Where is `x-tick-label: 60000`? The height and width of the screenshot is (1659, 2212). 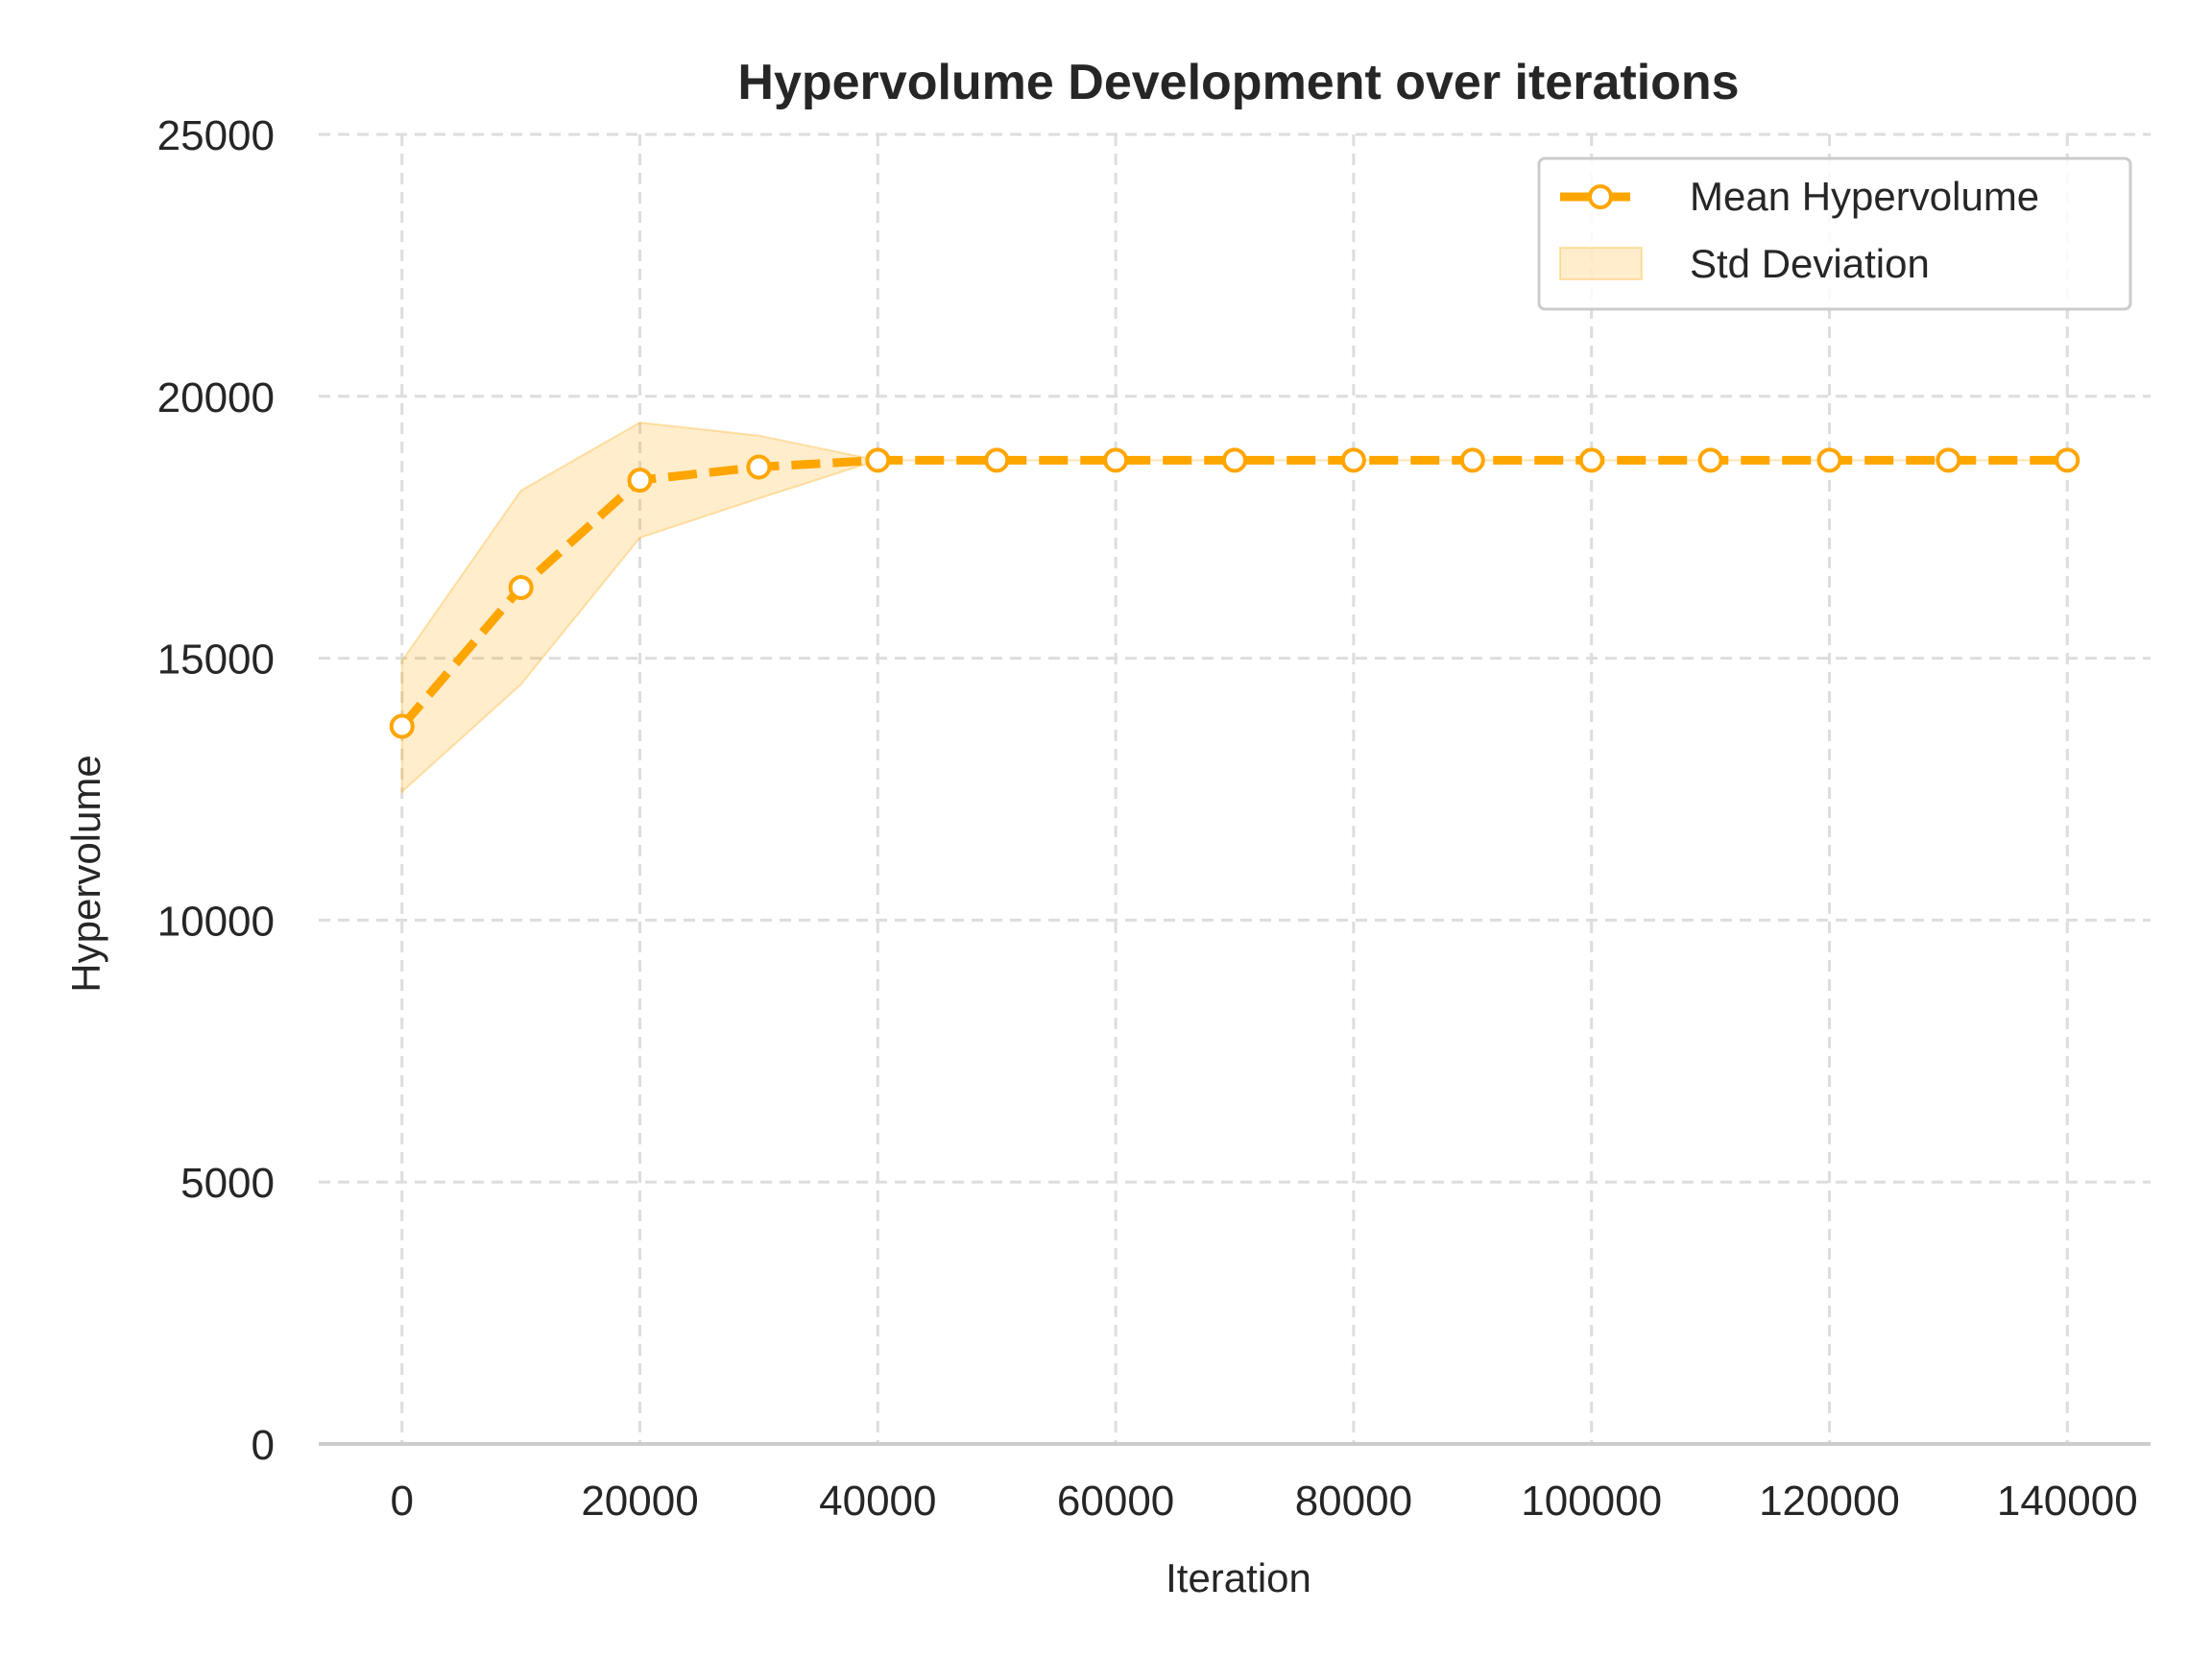
x-tick-label: 60000 is located at coordinates (1115, 1501).